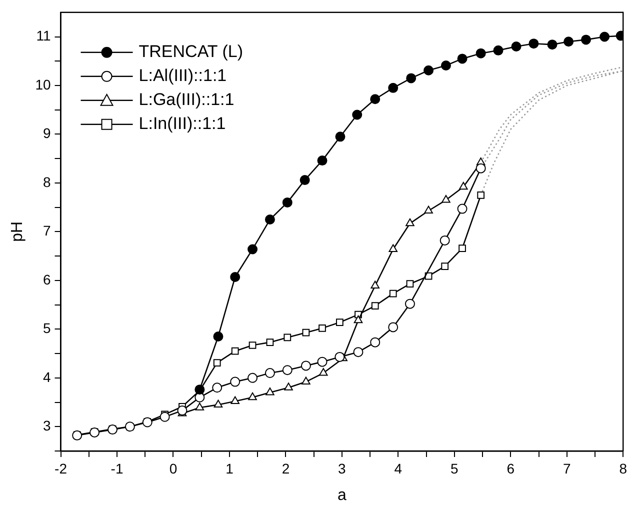  I want to click on x-axis-title: a, so click(341, 495).